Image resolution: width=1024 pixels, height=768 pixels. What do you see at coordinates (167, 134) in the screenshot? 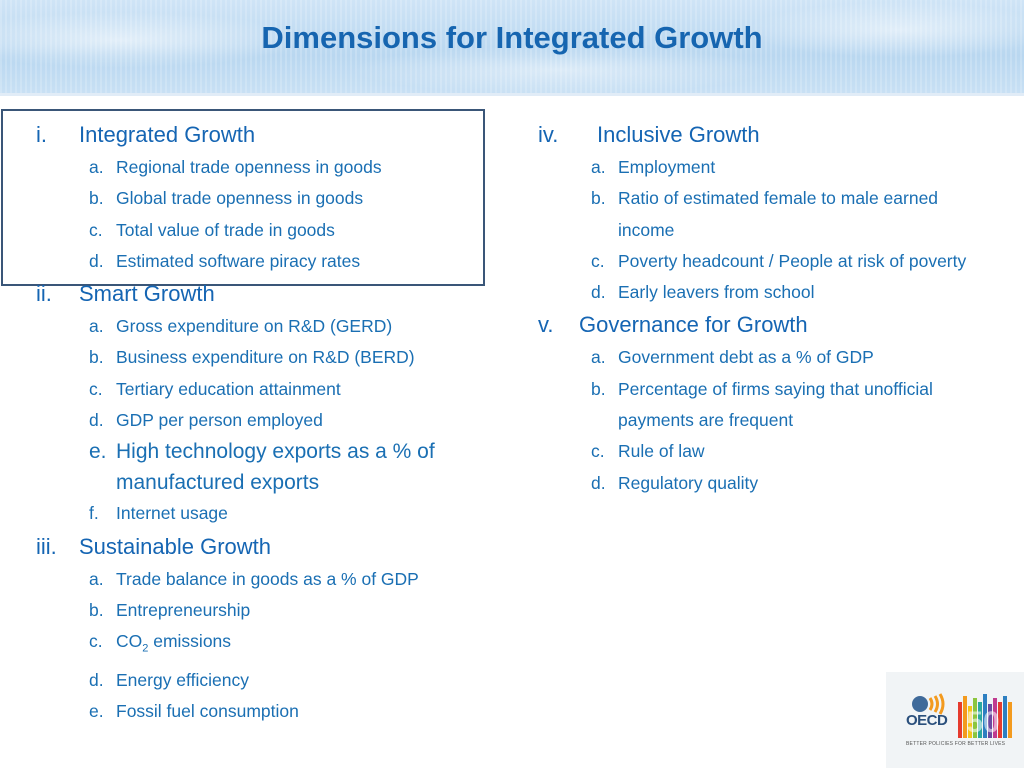
I see `section-label: Integrated Growth` at bounding box center [167, 134].